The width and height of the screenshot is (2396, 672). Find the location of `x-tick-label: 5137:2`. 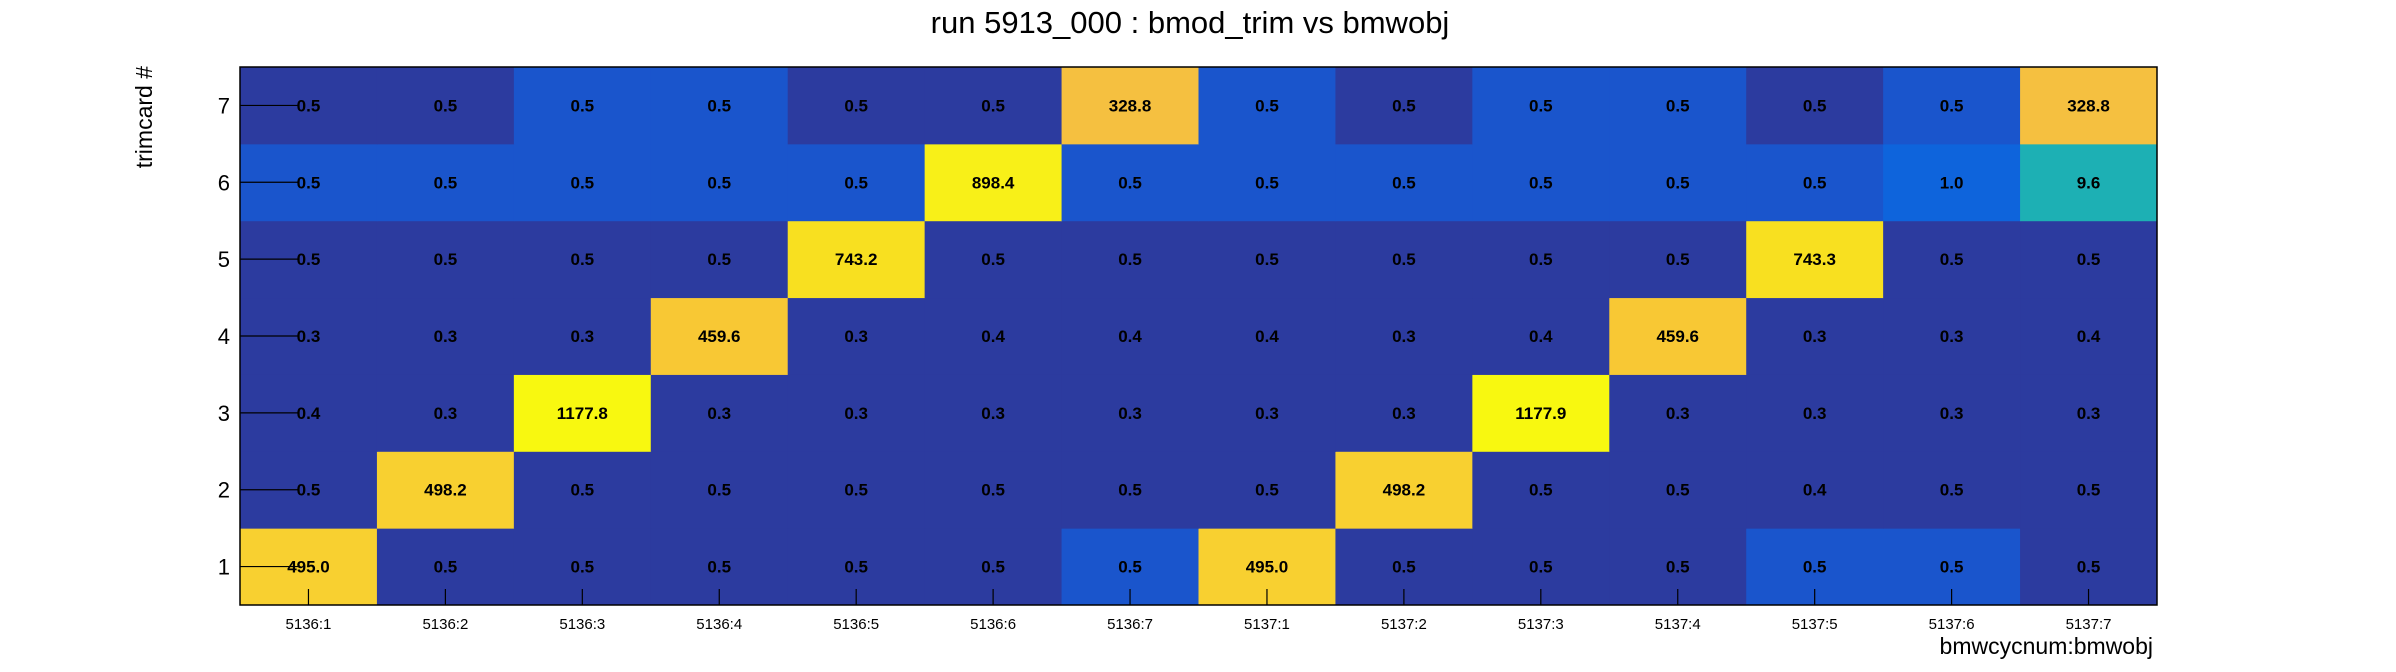

x-tick-label: 5137:2 is located at coordinates (1404, 624).